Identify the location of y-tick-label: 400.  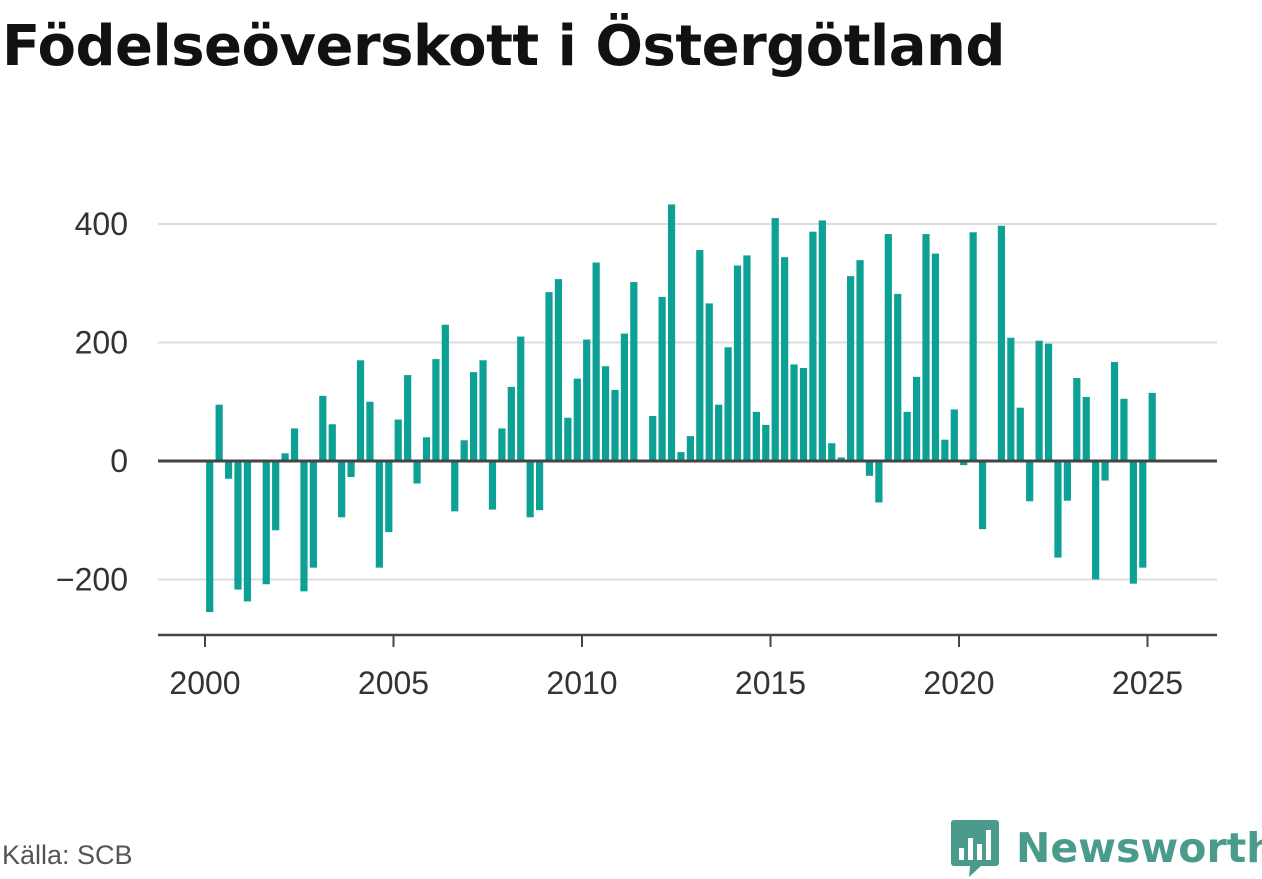
(101, 224).